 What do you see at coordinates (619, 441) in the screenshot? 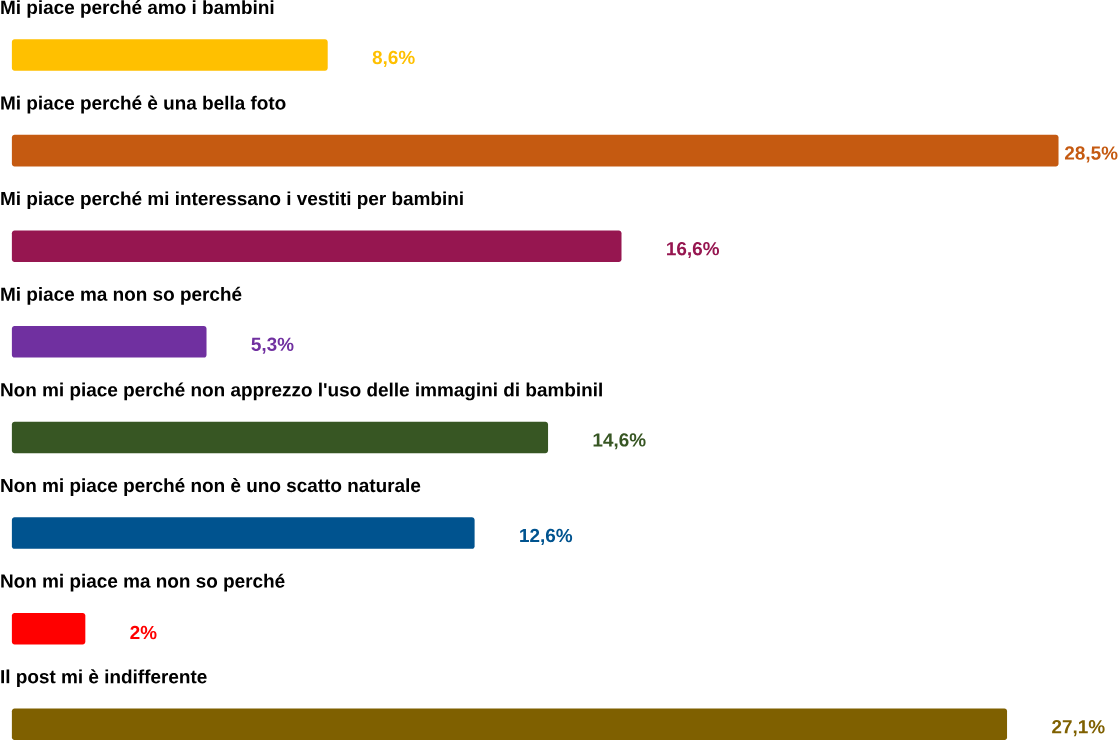
I see `data-label: 14,6%` at bounding box center [619, 441].